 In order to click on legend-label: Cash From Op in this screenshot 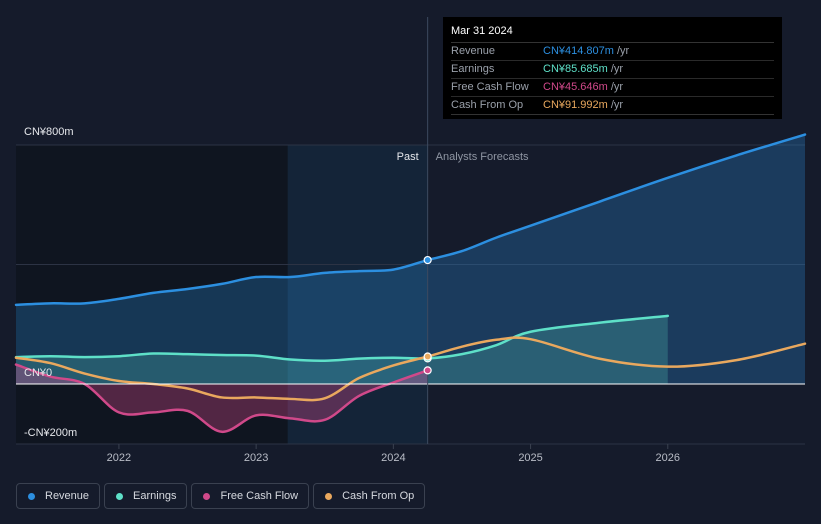, I will do `click(378, 496)`.